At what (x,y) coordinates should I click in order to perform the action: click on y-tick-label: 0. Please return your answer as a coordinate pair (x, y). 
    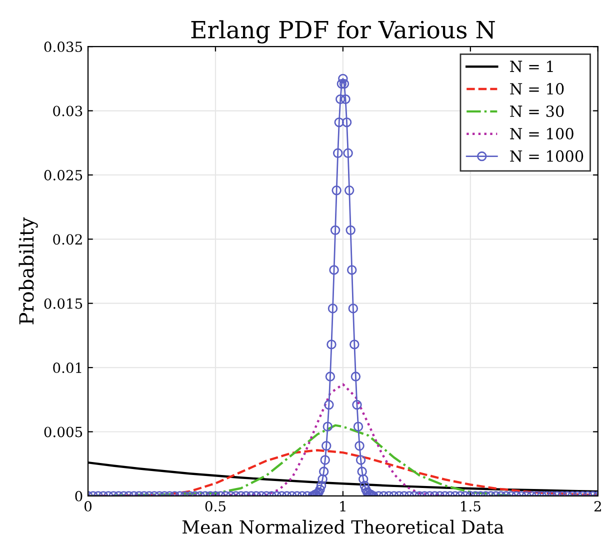
    Looking at the image, I should click on (78, 496).